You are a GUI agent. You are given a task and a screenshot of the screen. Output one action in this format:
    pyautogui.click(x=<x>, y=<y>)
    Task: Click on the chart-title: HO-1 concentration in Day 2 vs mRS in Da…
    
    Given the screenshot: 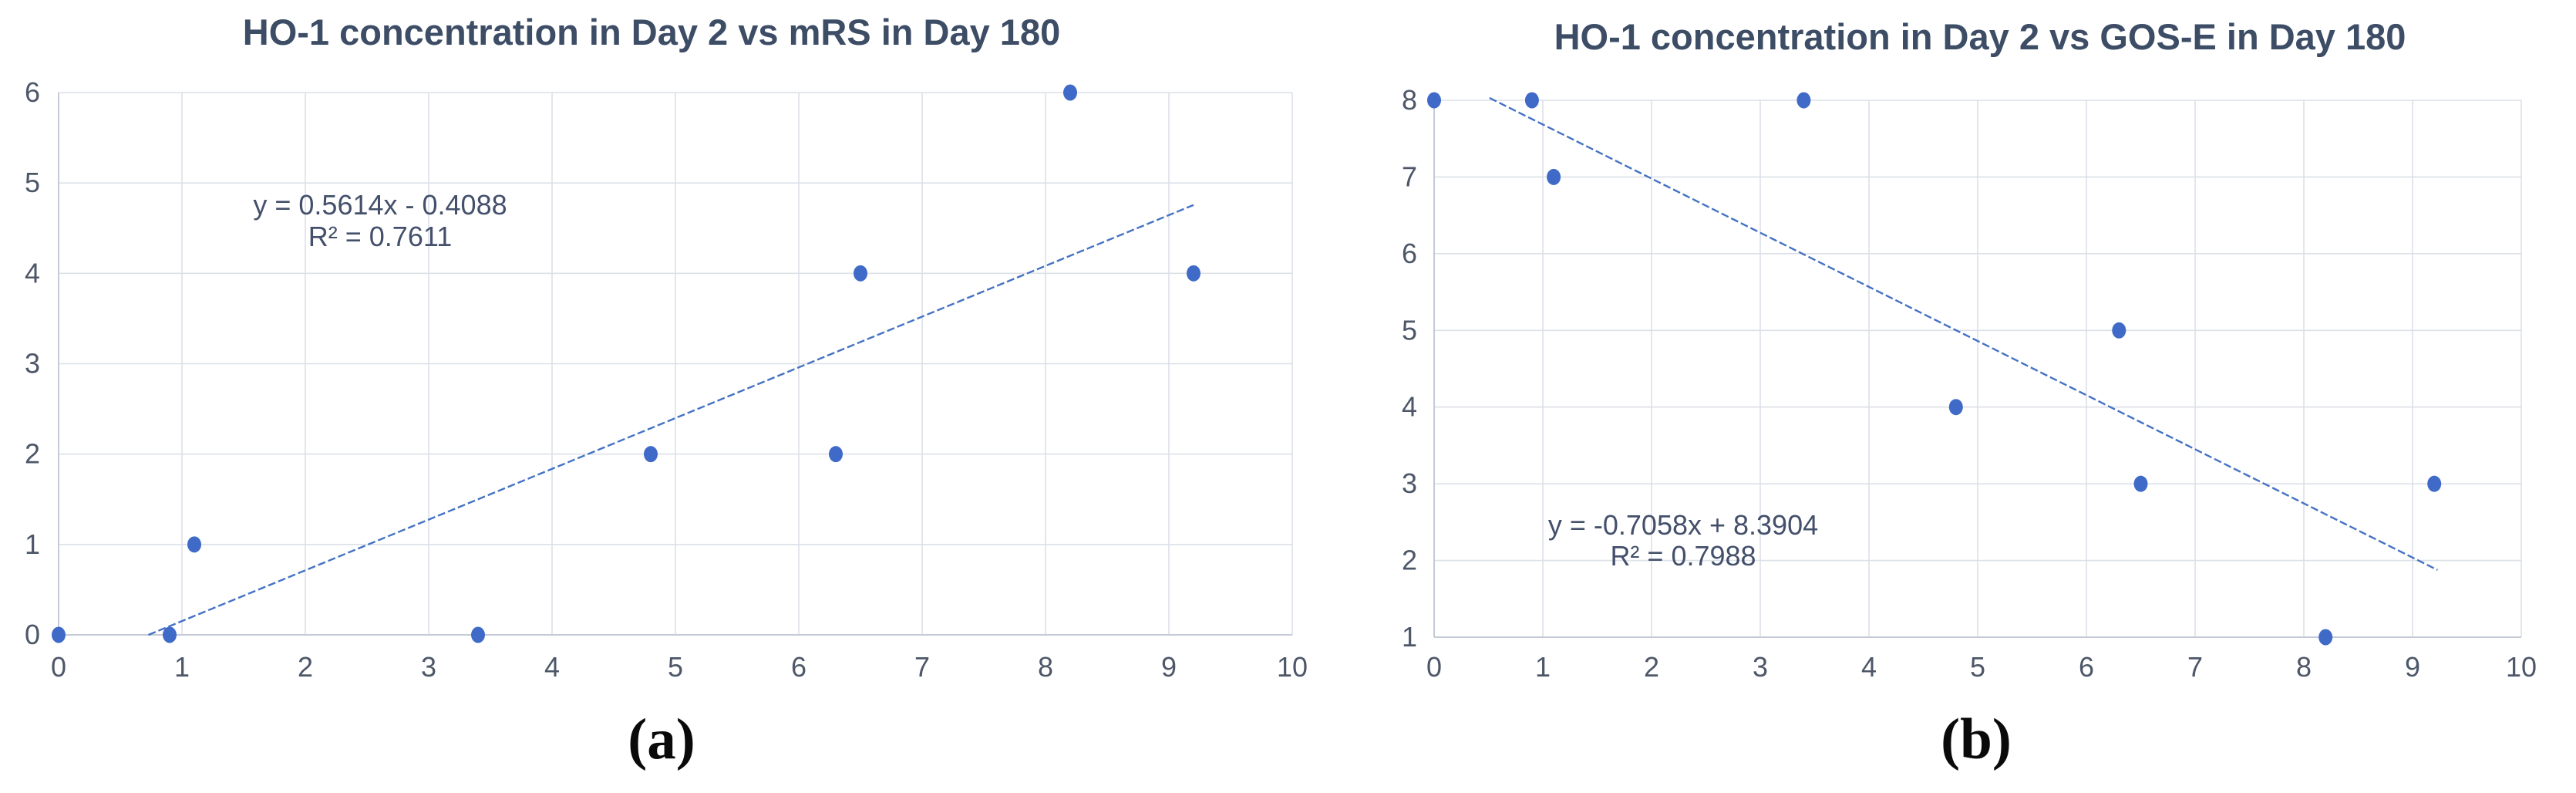 What is the action you would take?
    pyautogui.click(x=651, y=32)
    